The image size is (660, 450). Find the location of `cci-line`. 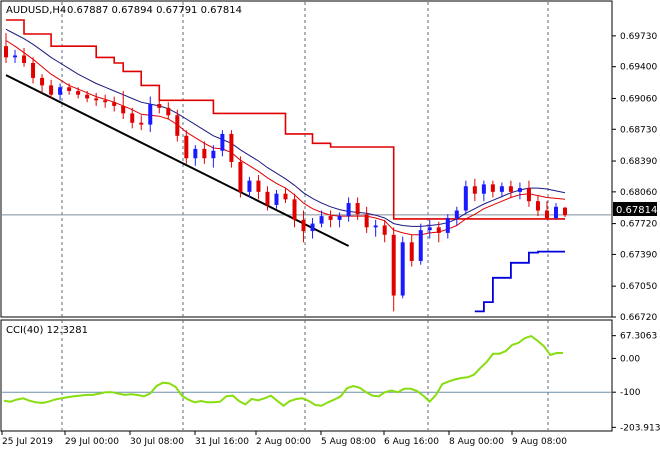

cci-line is located at coordinates (283, 370).